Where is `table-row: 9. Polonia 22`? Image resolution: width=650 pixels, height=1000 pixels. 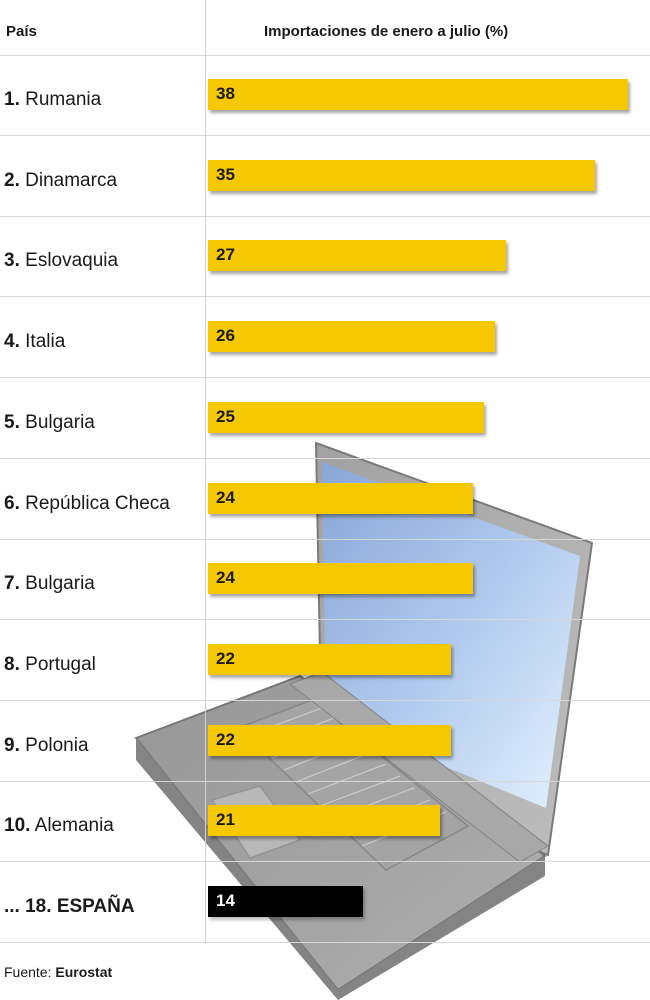
table-row: 9. Polonia 22 is located at coordinates (325, 741).